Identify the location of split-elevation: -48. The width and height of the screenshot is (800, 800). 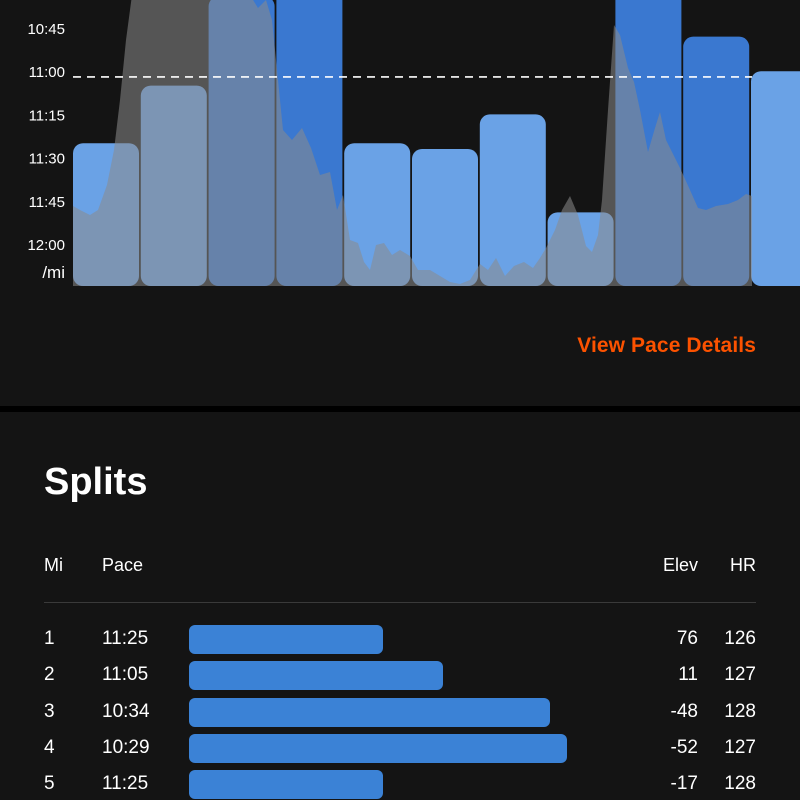
(684, 711).